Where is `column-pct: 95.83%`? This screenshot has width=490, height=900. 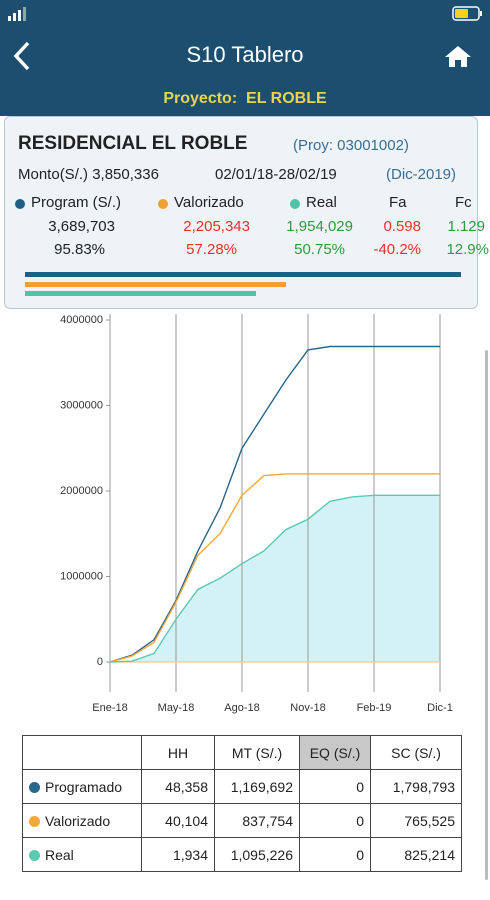 column-pct: 95.83% is located at coordinates (79, 249).